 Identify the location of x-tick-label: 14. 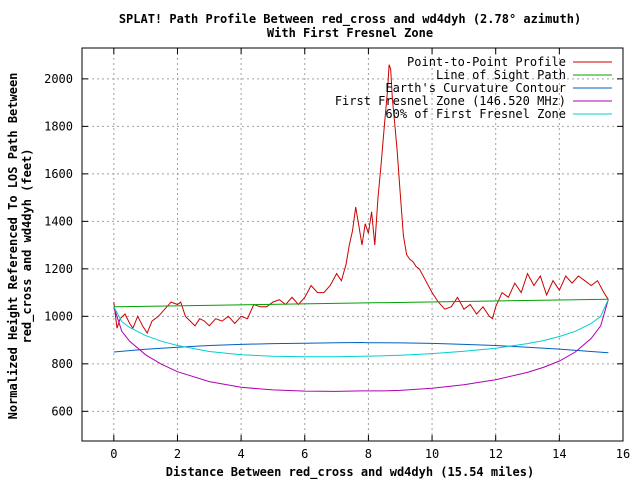
(559, 454).